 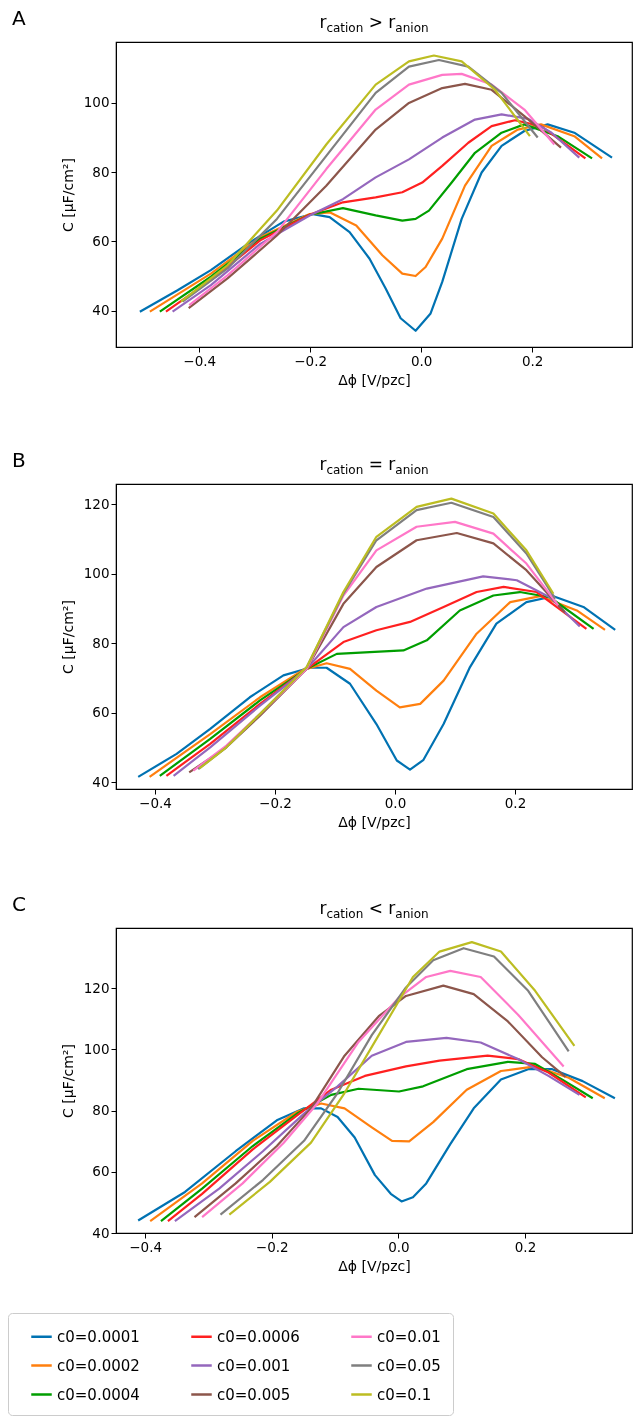 What do you see at coordinates (19, 460) in the screenshot?
I see `text: B` at bounding box center [19, 460].